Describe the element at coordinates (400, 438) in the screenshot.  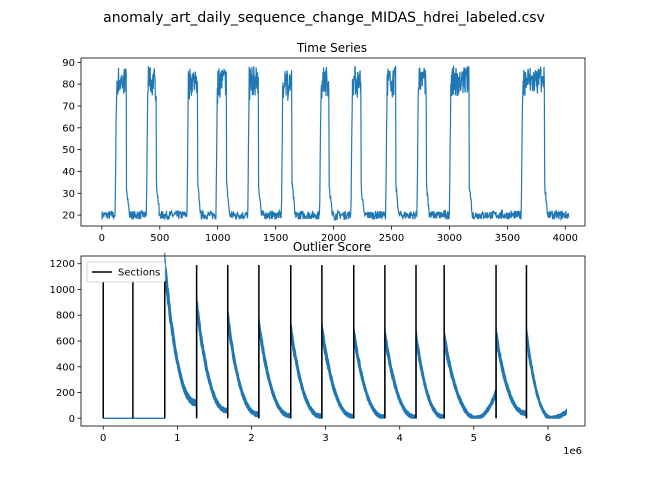
I see `outlier-score-x-tick-label: 4` at that location.